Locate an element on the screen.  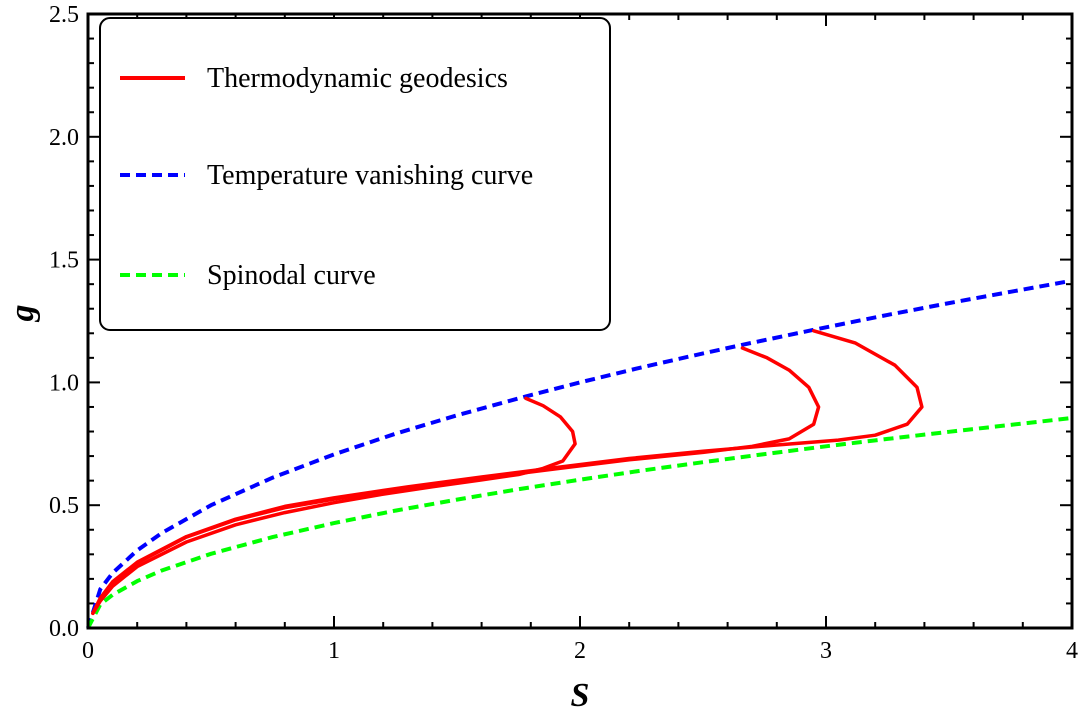
x-tick-label: 3 is located at coordinates (826, 651).